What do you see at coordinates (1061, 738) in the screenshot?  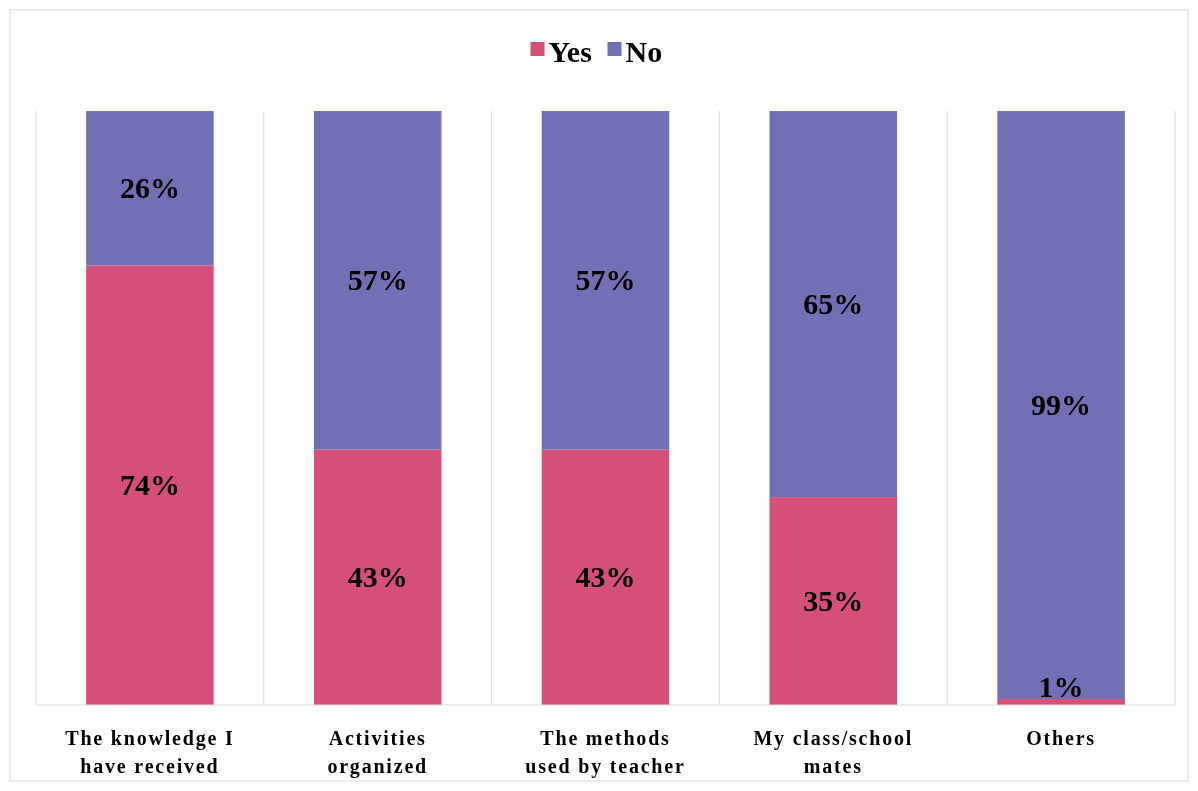 I see `x-tick-label: Others` at bounding box center [1061, 738].